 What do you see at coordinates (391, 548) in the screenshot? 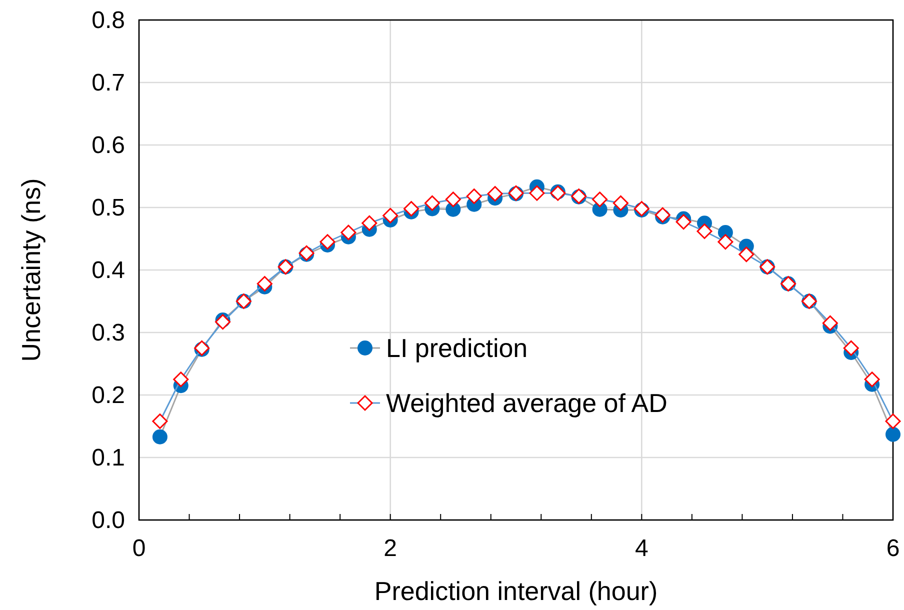
I see `x-tick-label: 2` at bounding box center [391, 548].